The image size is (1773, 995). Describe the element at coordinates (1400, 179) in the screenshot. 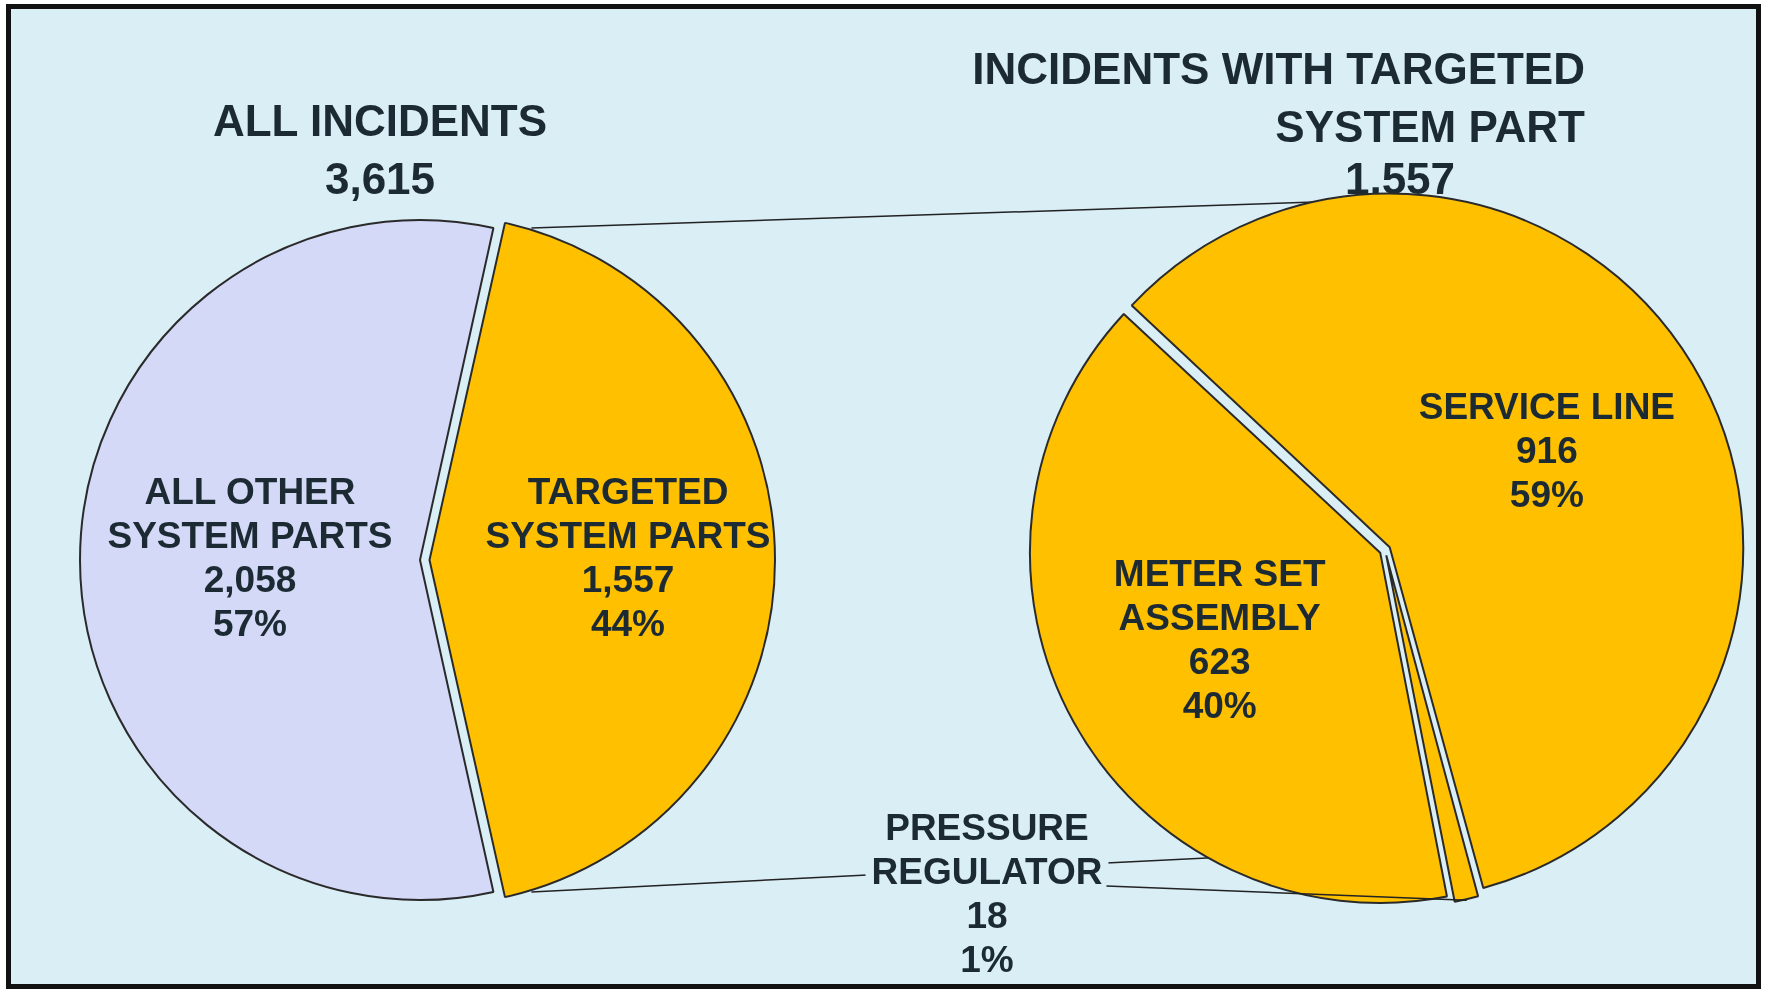

I see `chart-subtitle: 1,557` at that location.